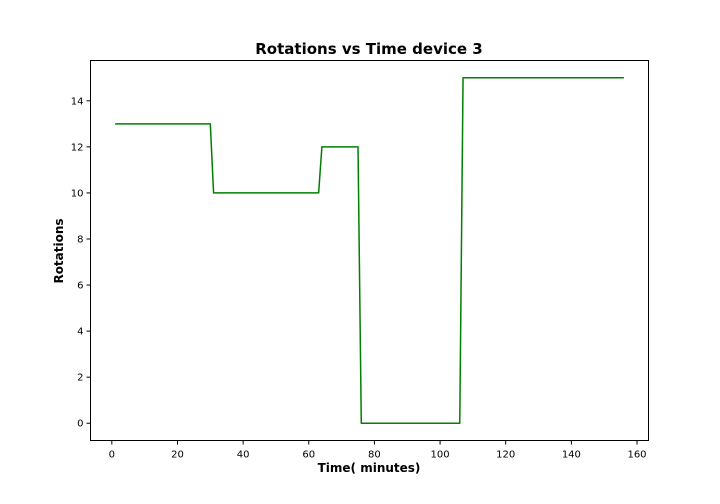 The height and width of the screenshot is (504, 720). What do you see at coordinates (243, 455) in the screenshot?
I see `x-tick-label: 40` at bounding box center [243, 455].